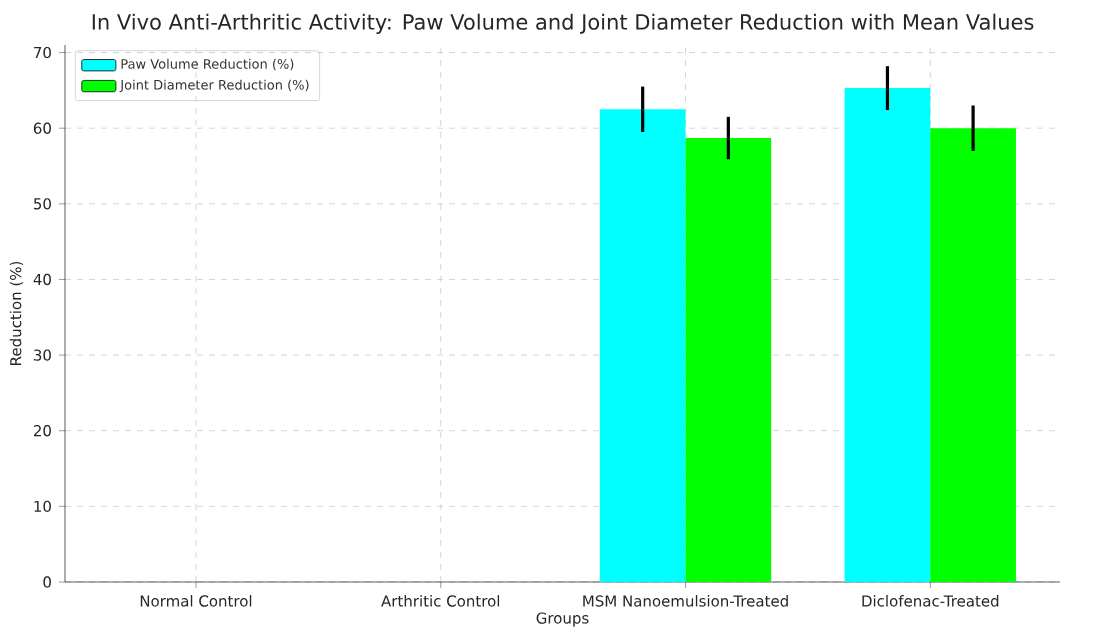 The image size is (1102, 630). I want to click on y-axis-title: Reduction (%), so click(16, 313).